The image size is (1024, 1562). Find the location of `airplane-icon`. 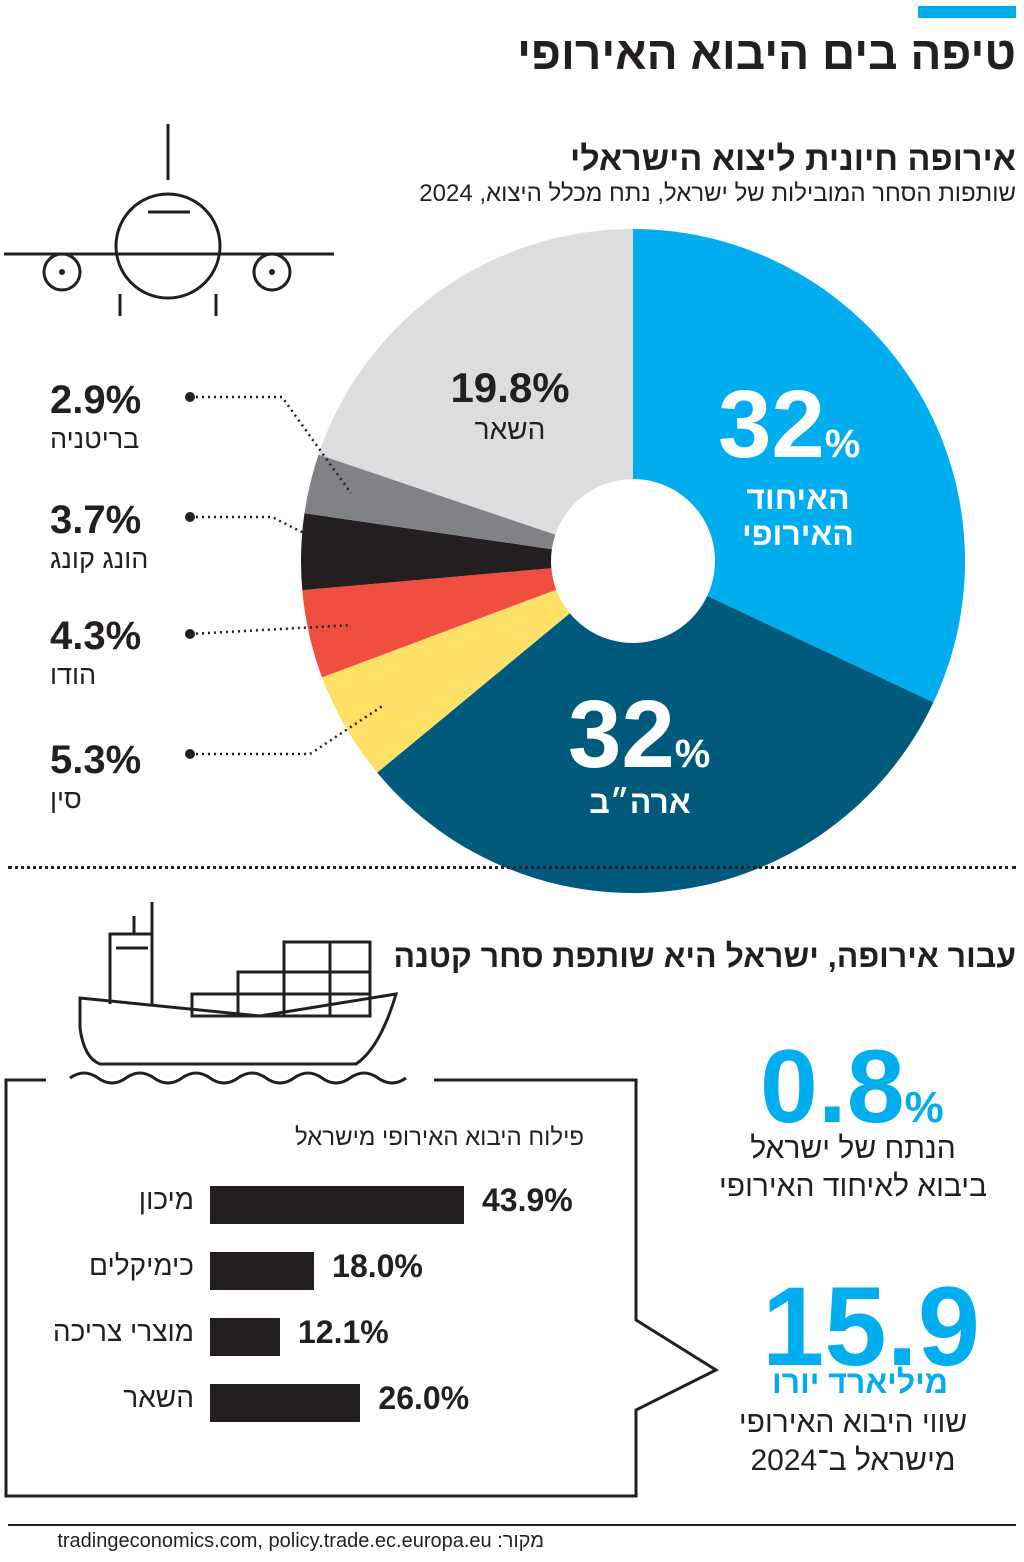

airplane-icon is located at coordinates (169, 220).